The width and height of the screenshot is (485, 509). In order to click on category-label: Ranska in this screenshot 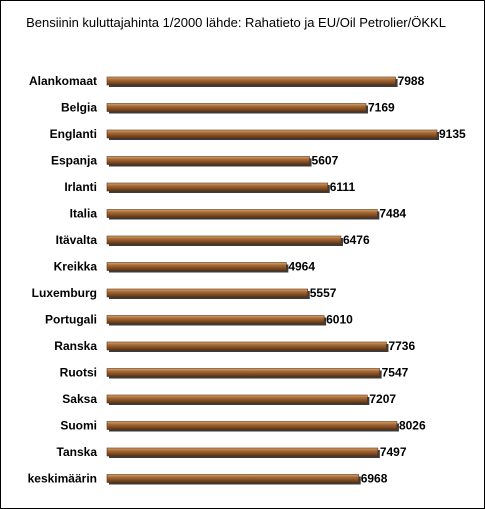, I will do `click(75, 346)`.